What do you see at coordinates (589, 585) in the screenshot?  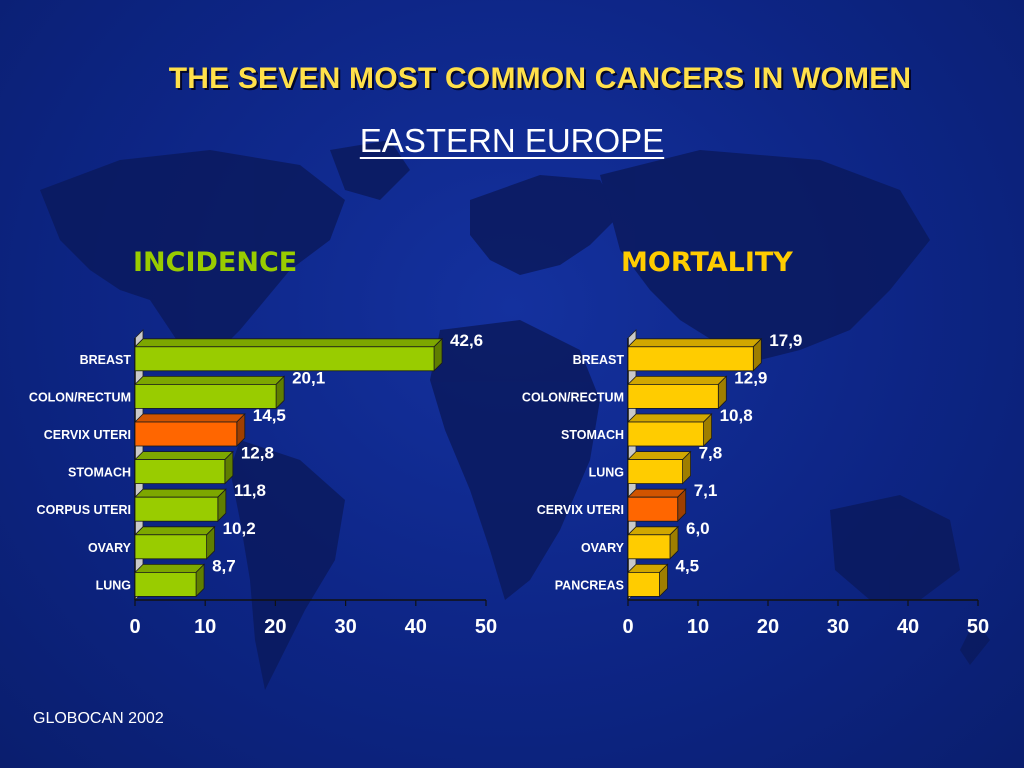 I see `mortality-category-label: PANCREAS` at bounding box center [589, 585].